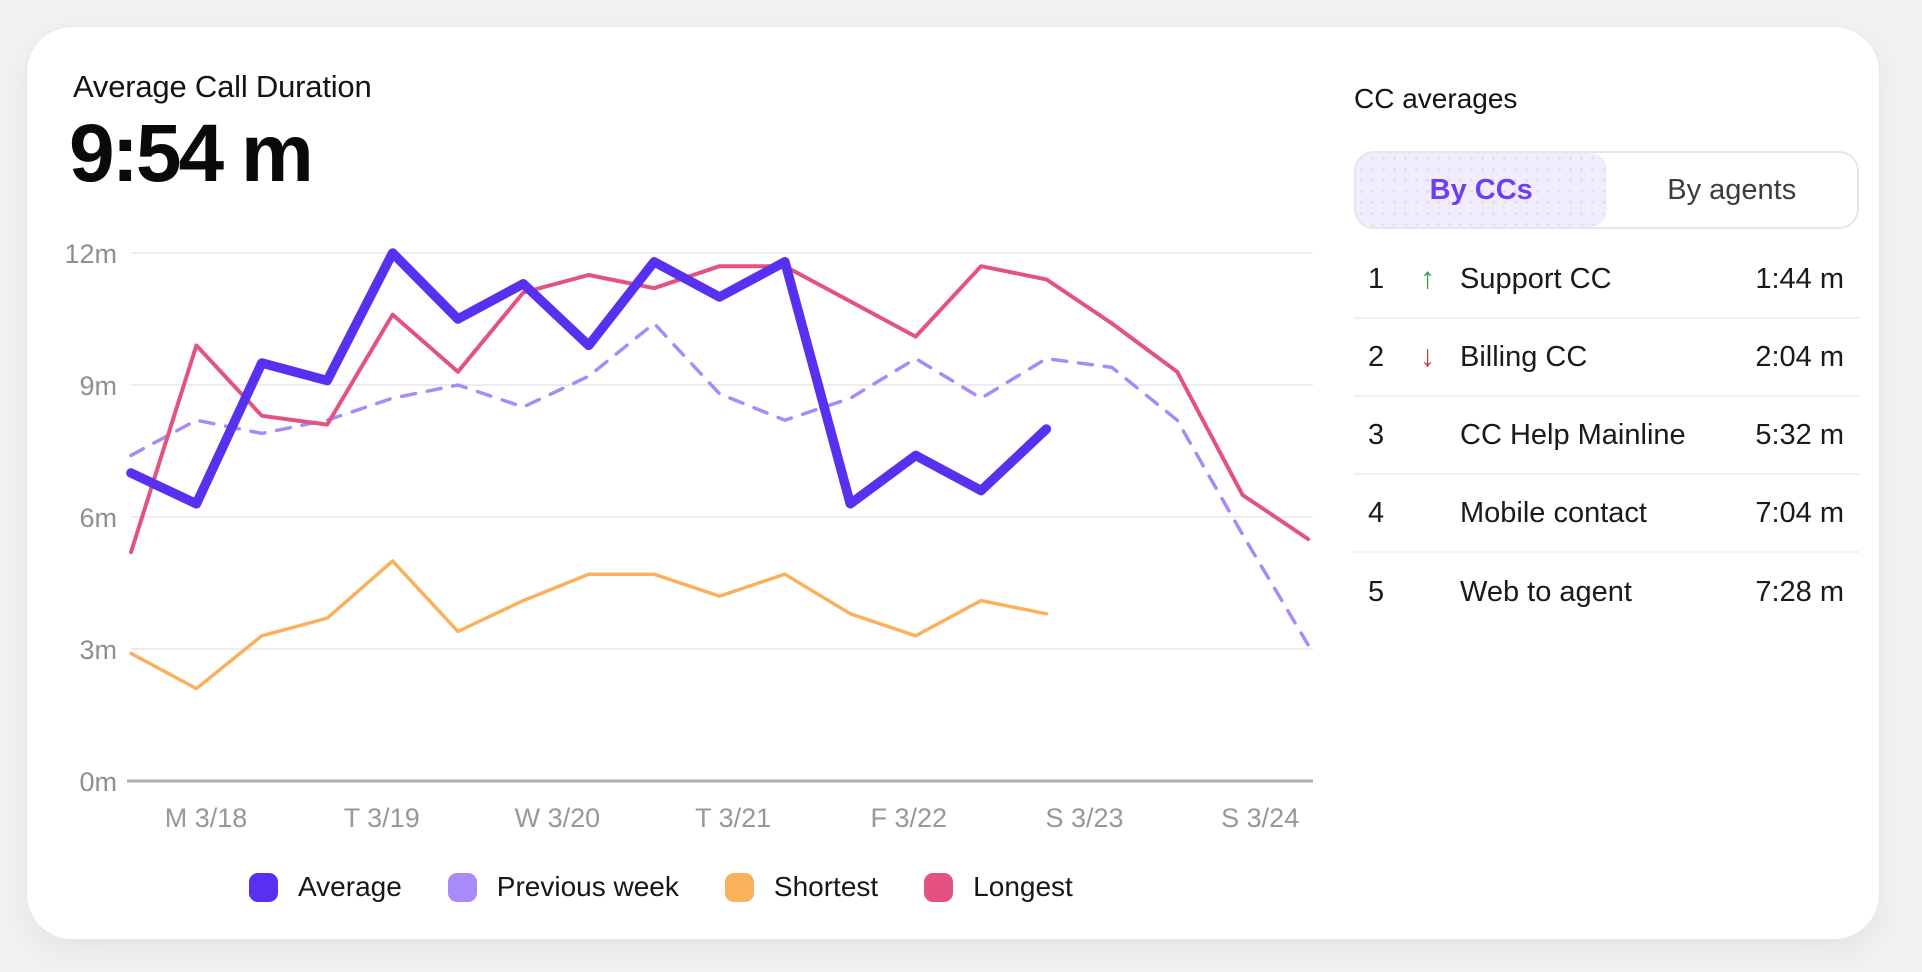  Describe the element at coordinates (1536, 278) in the screenshot. I see `cc-name: Support CC` at that location.